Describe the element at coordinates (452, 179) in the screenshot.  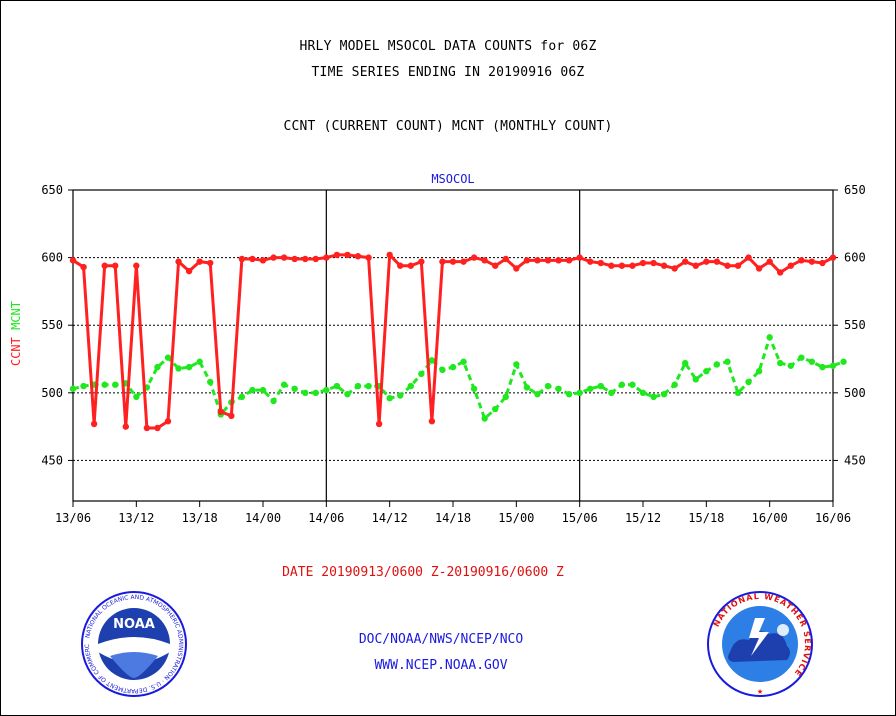
I see `chart-title: MSOCOL` at that location.